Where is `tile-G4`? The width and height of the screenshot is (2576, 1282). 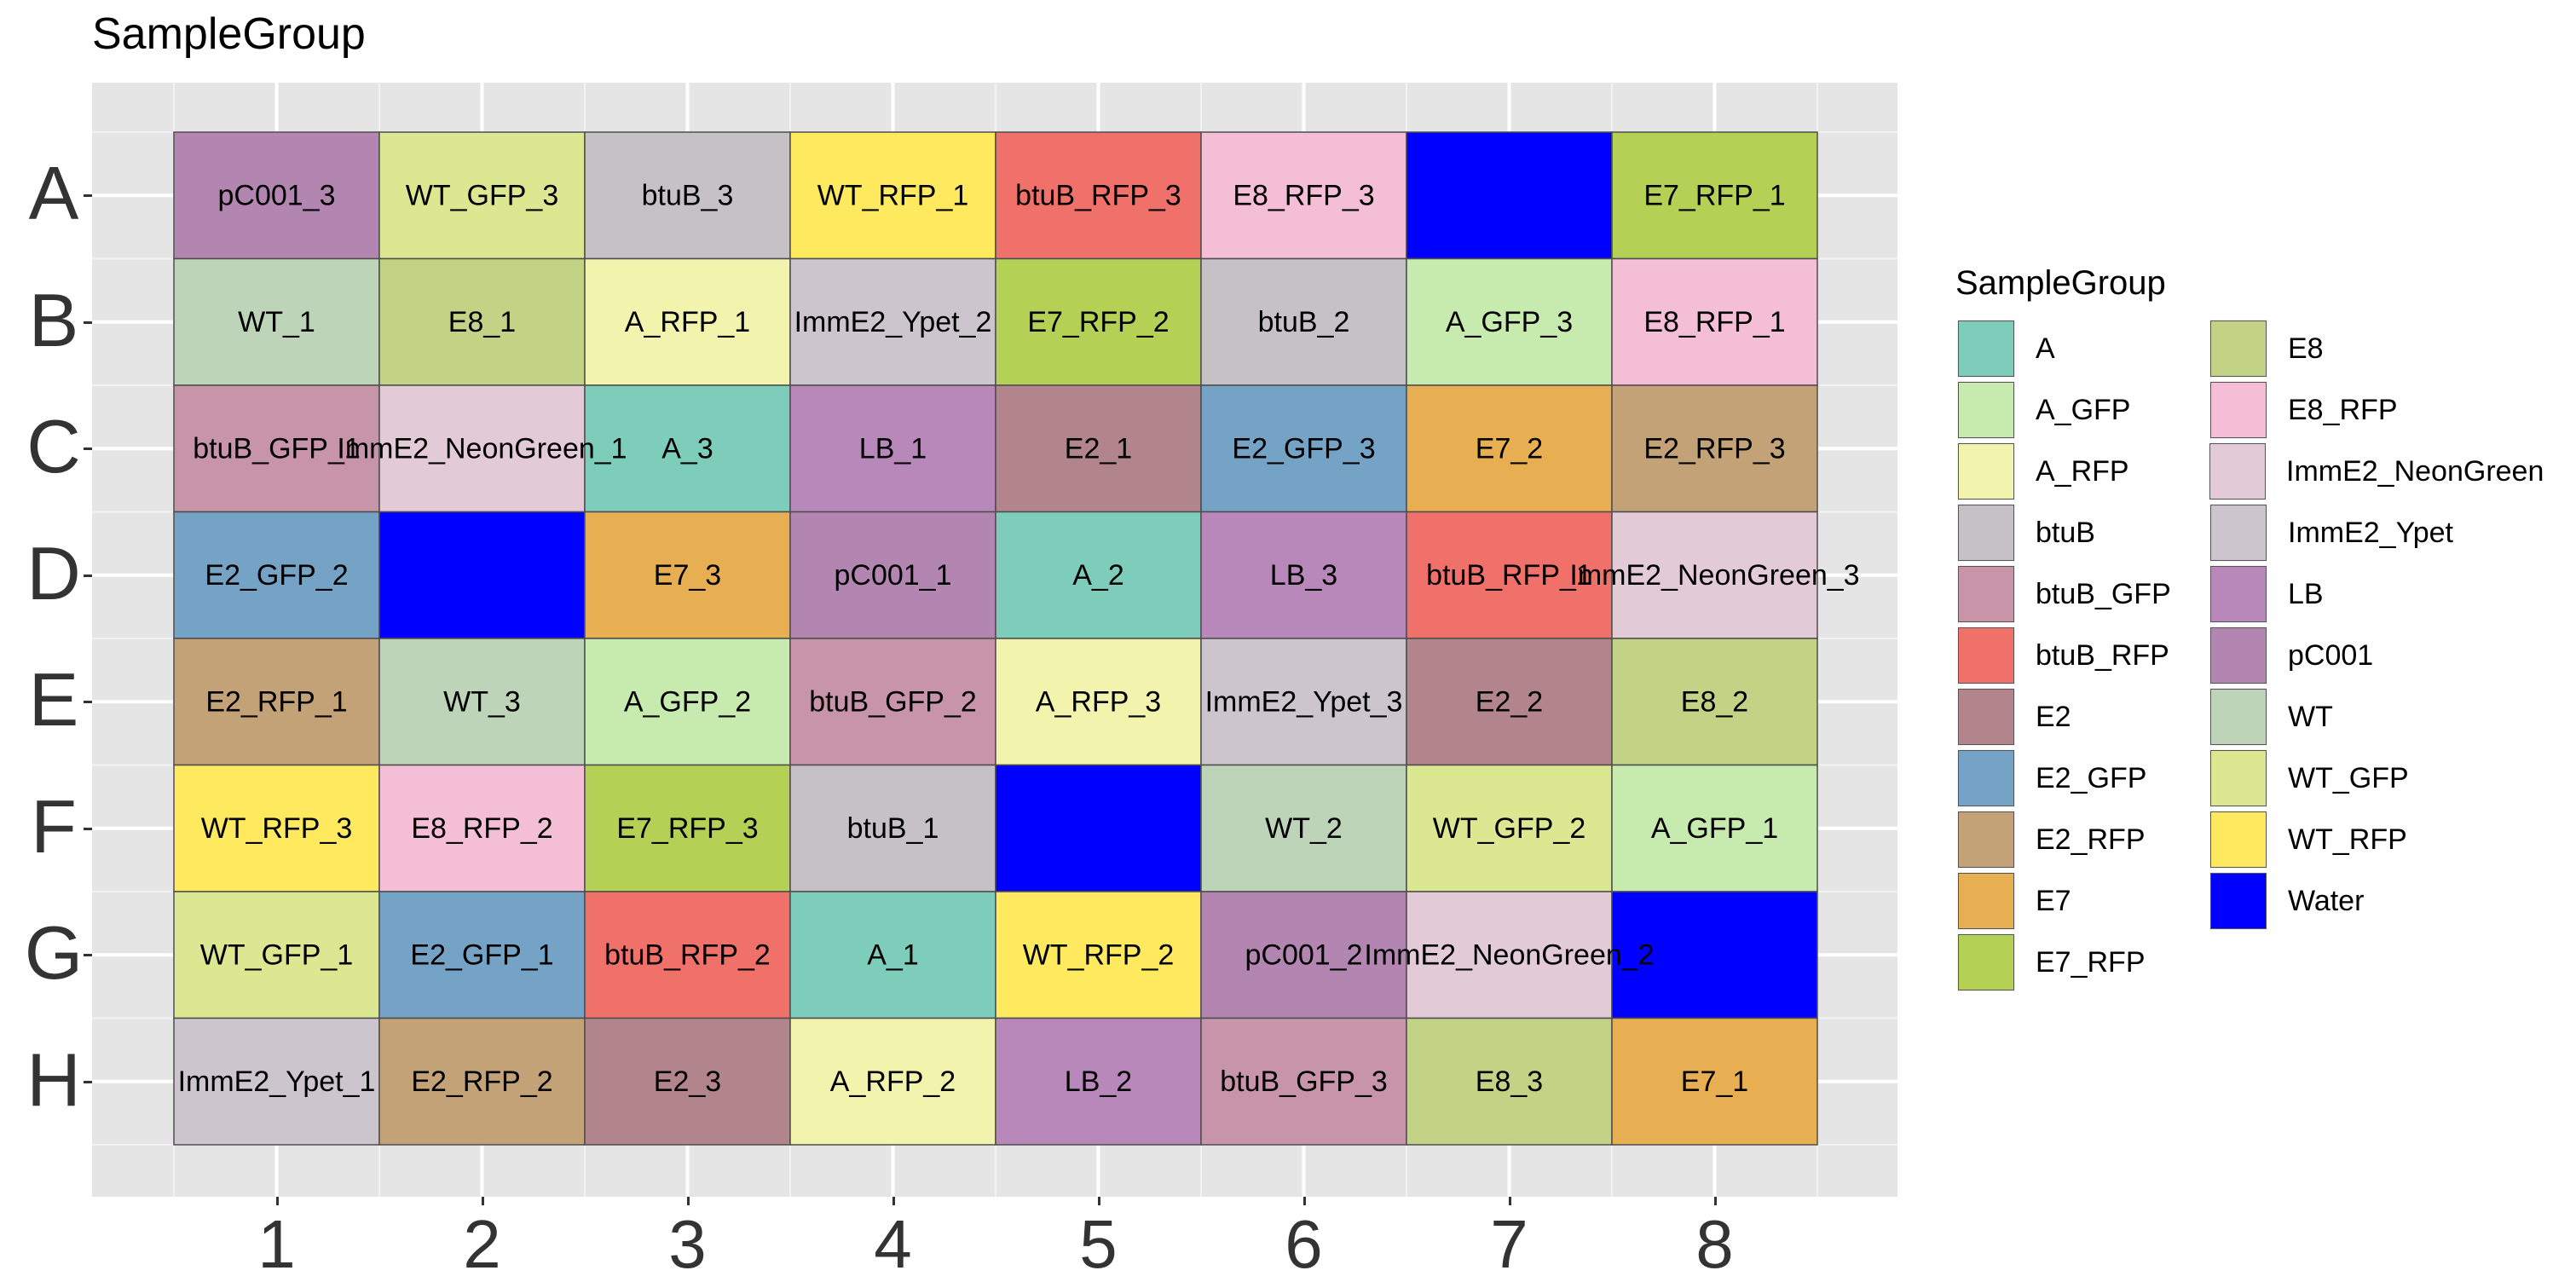
tile-G4 is located at coordinates (892, 955).